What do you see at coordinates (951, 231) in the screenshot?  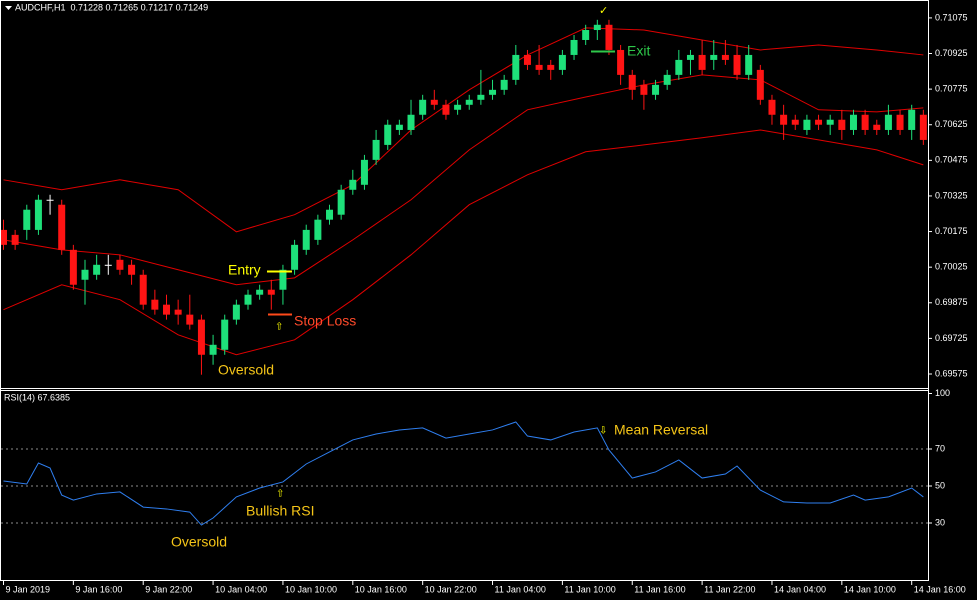 I see `y-tick-label: 0.70175` at bounding box center [951, 231].